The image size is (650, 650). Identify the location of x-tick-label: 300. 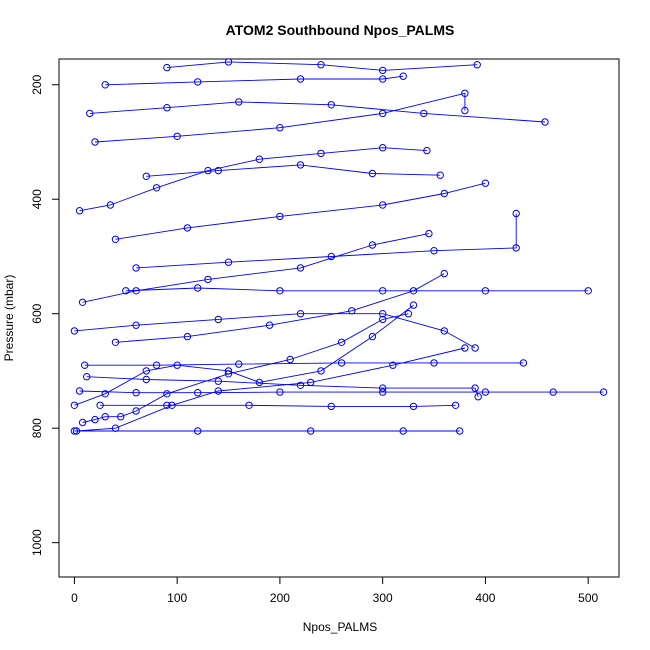
(383, 598).